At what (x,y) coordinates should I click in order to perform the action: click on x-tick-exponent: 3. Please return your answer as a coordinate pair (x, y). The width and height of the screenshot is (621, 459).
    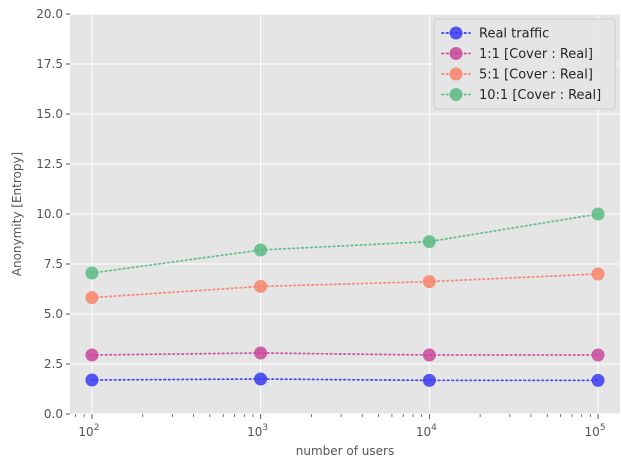
    Looking at the image, I should click on (265, 428).